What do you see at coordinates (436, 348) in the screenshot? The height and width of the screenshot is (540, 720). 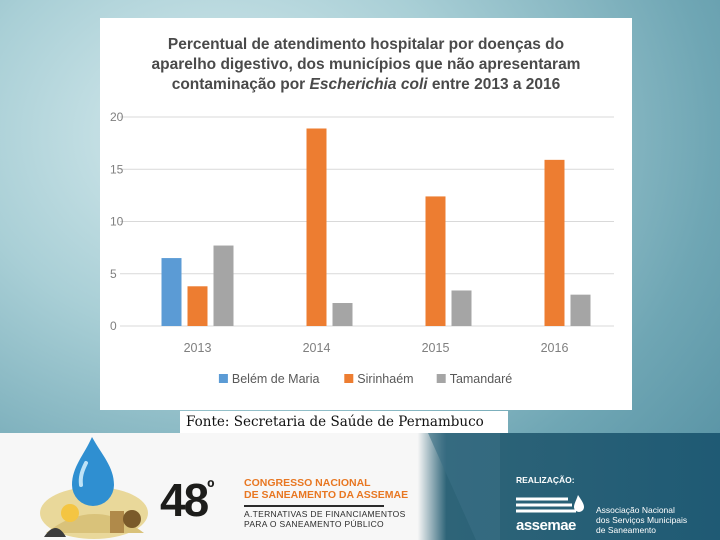 I see `x-tick-label: 2015` at bounding box center [436, 348].